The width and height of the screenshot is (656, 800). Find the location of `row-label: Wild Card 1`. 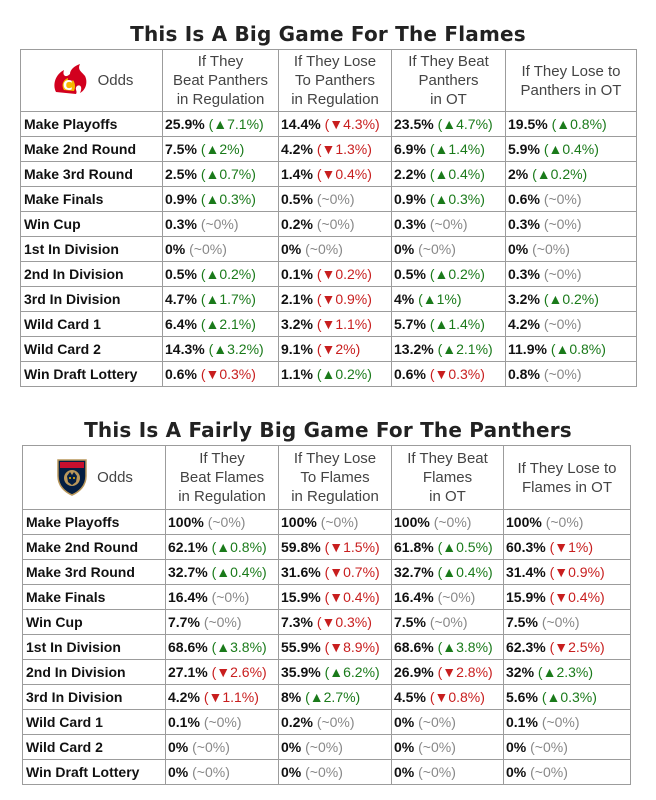

row-label: Wild Card 1 is located at coordinates (91, 324).